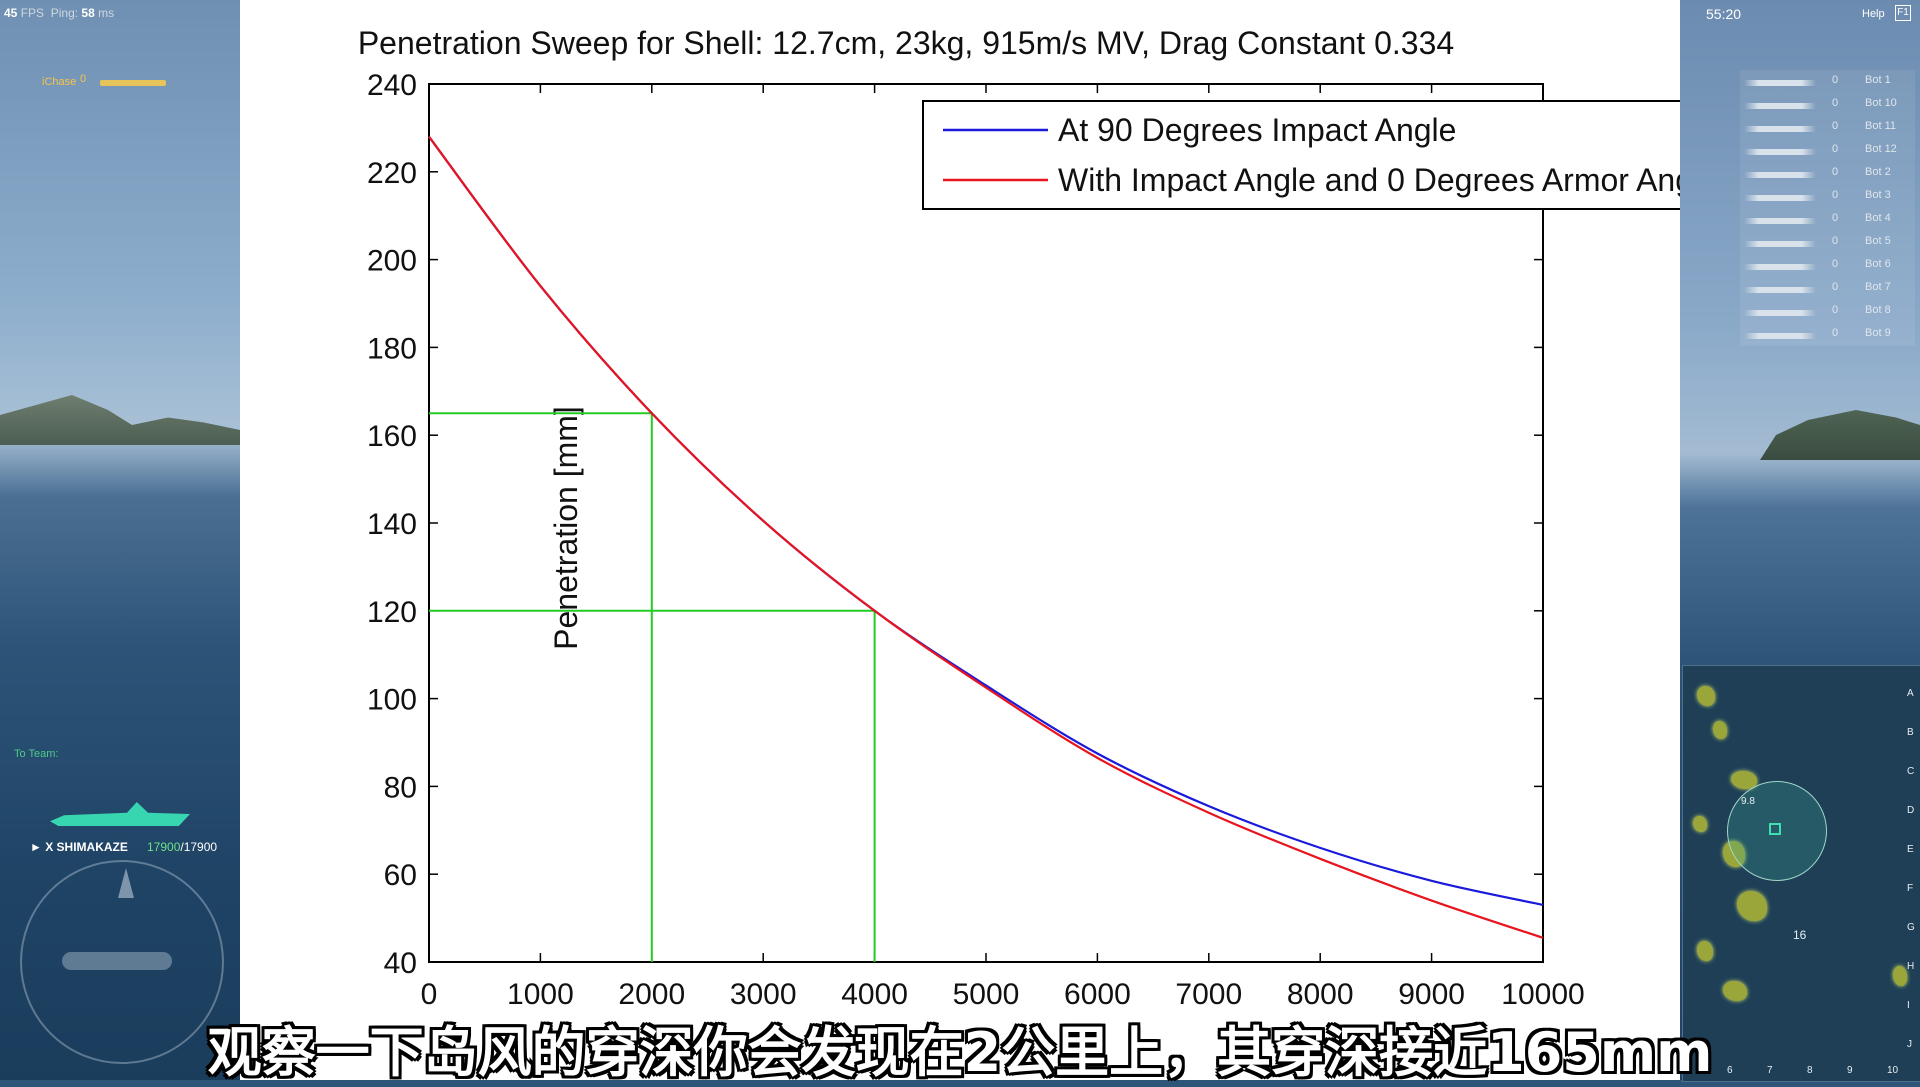 The width and height of the screenshot is (1920, 1087). I want to click on minimap-row-label: F, so click(1910, 888).